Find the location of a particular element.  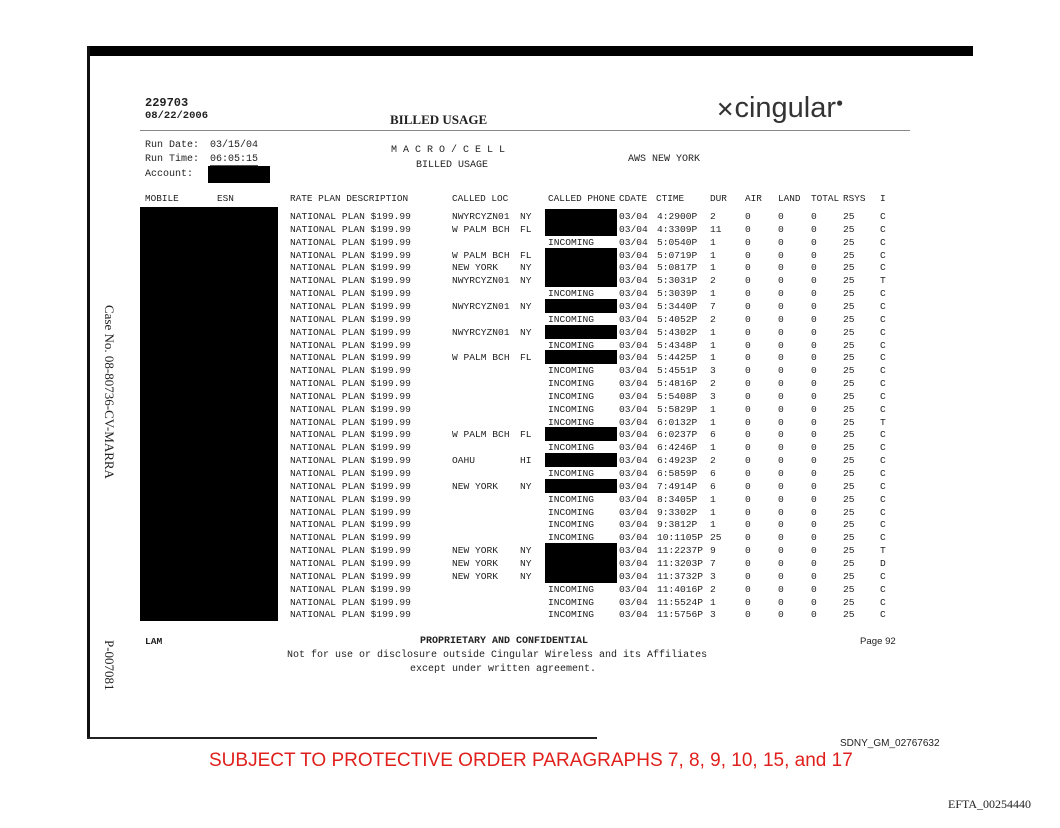

cingular-logo: ✕cingular● is located at coordinates (780, 108).